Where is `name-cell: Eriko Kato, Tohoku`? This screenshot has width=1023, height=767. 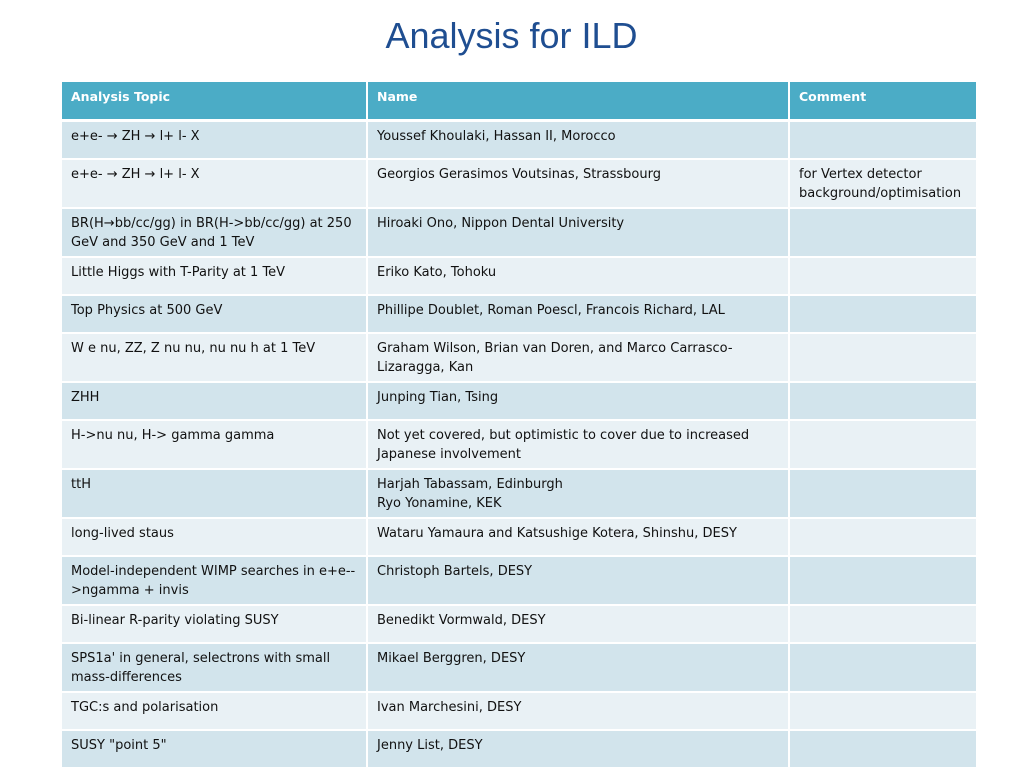
name-cell: Eriko Kato, Tohoku is located at coordinates (577, 275).